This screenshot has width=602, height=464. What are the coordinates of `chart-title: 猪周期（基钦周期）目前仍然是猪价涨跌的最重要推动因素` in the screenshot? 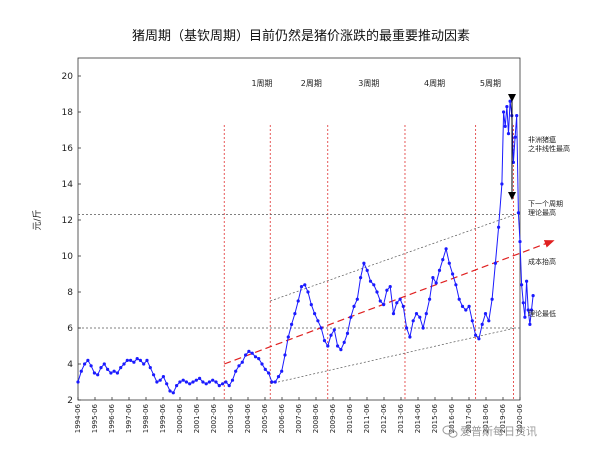 It's located at (301, 36).